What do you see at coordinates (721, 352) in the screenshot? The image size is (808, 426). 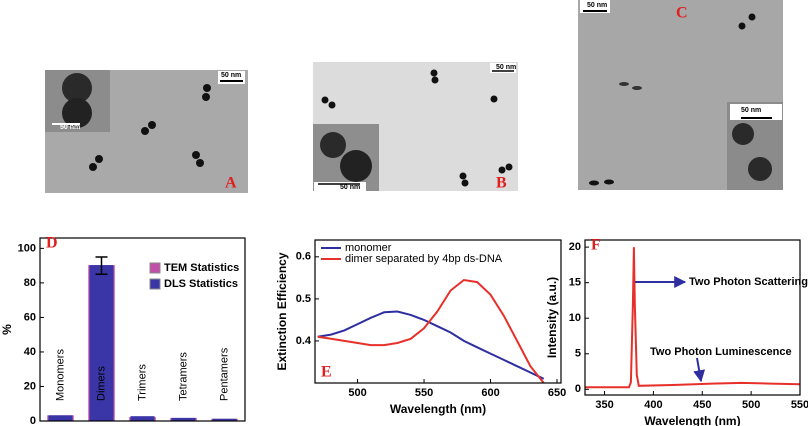 I see `annotation: Two Photon Luminescence` at bounding box center [721, 352].